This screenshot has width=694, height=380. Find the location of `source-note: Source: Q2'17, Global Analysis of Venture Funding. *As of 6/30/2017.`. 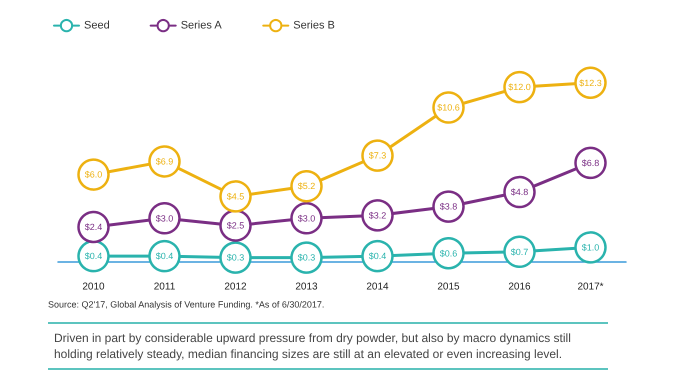

source-note: Source: Q2'17, Global Analysis of Venture Funding. *As of 6/30/2017. is located at coordinates (186, 305).